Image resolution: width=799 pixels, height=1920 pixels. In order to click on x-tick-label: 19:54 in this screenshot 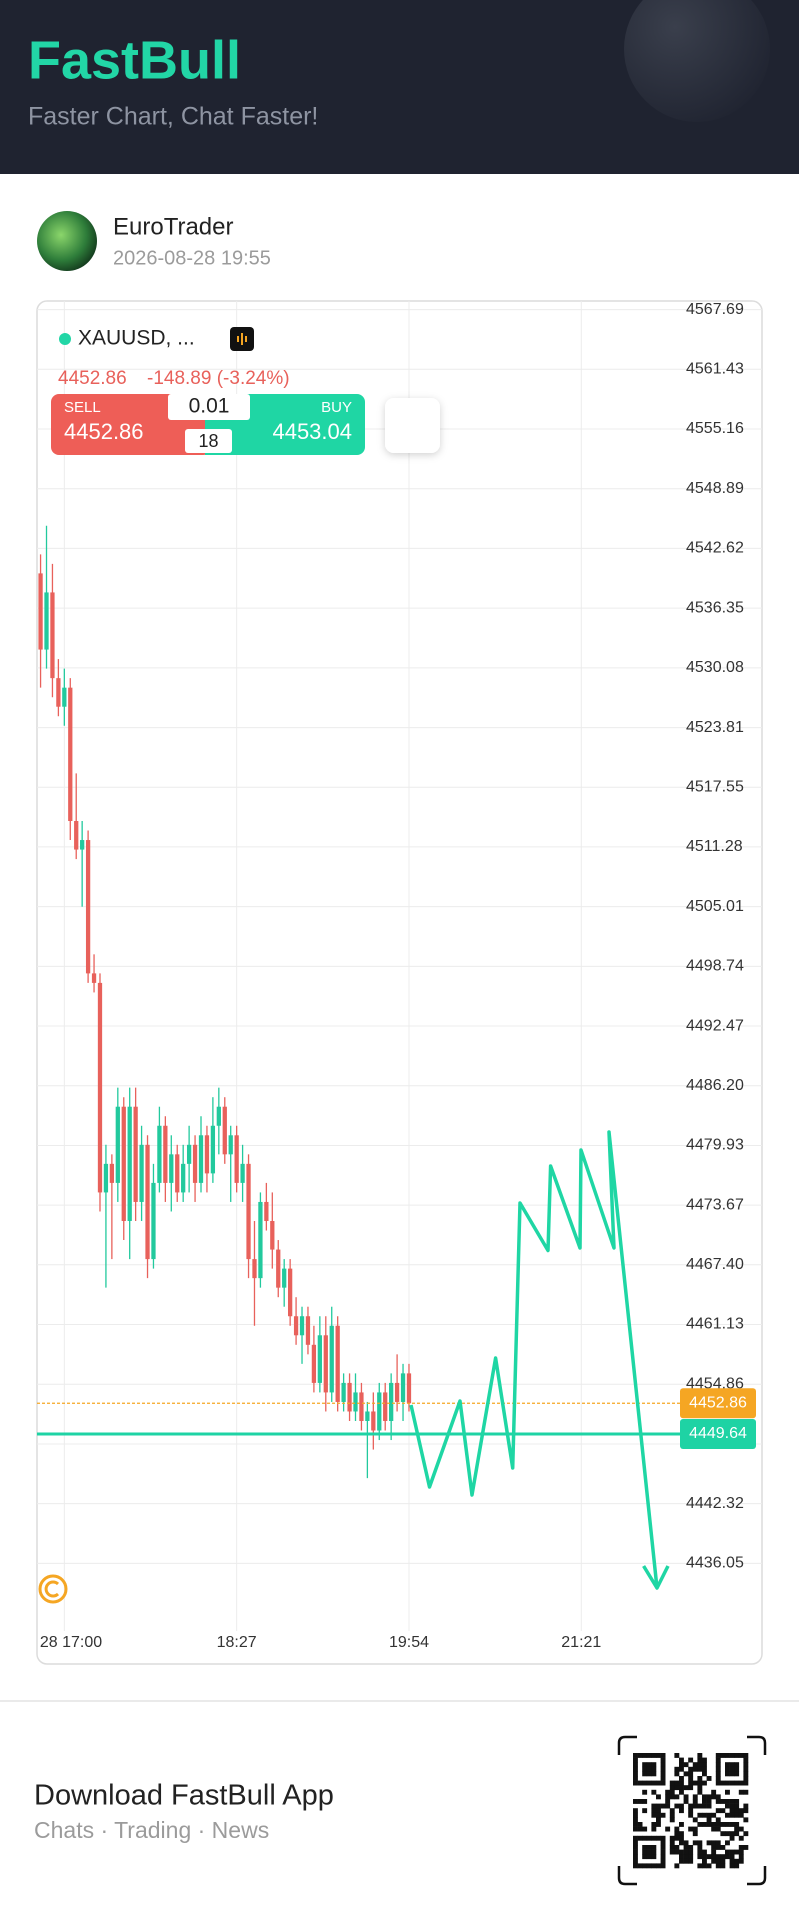, I will do `click(409, 1642)`.